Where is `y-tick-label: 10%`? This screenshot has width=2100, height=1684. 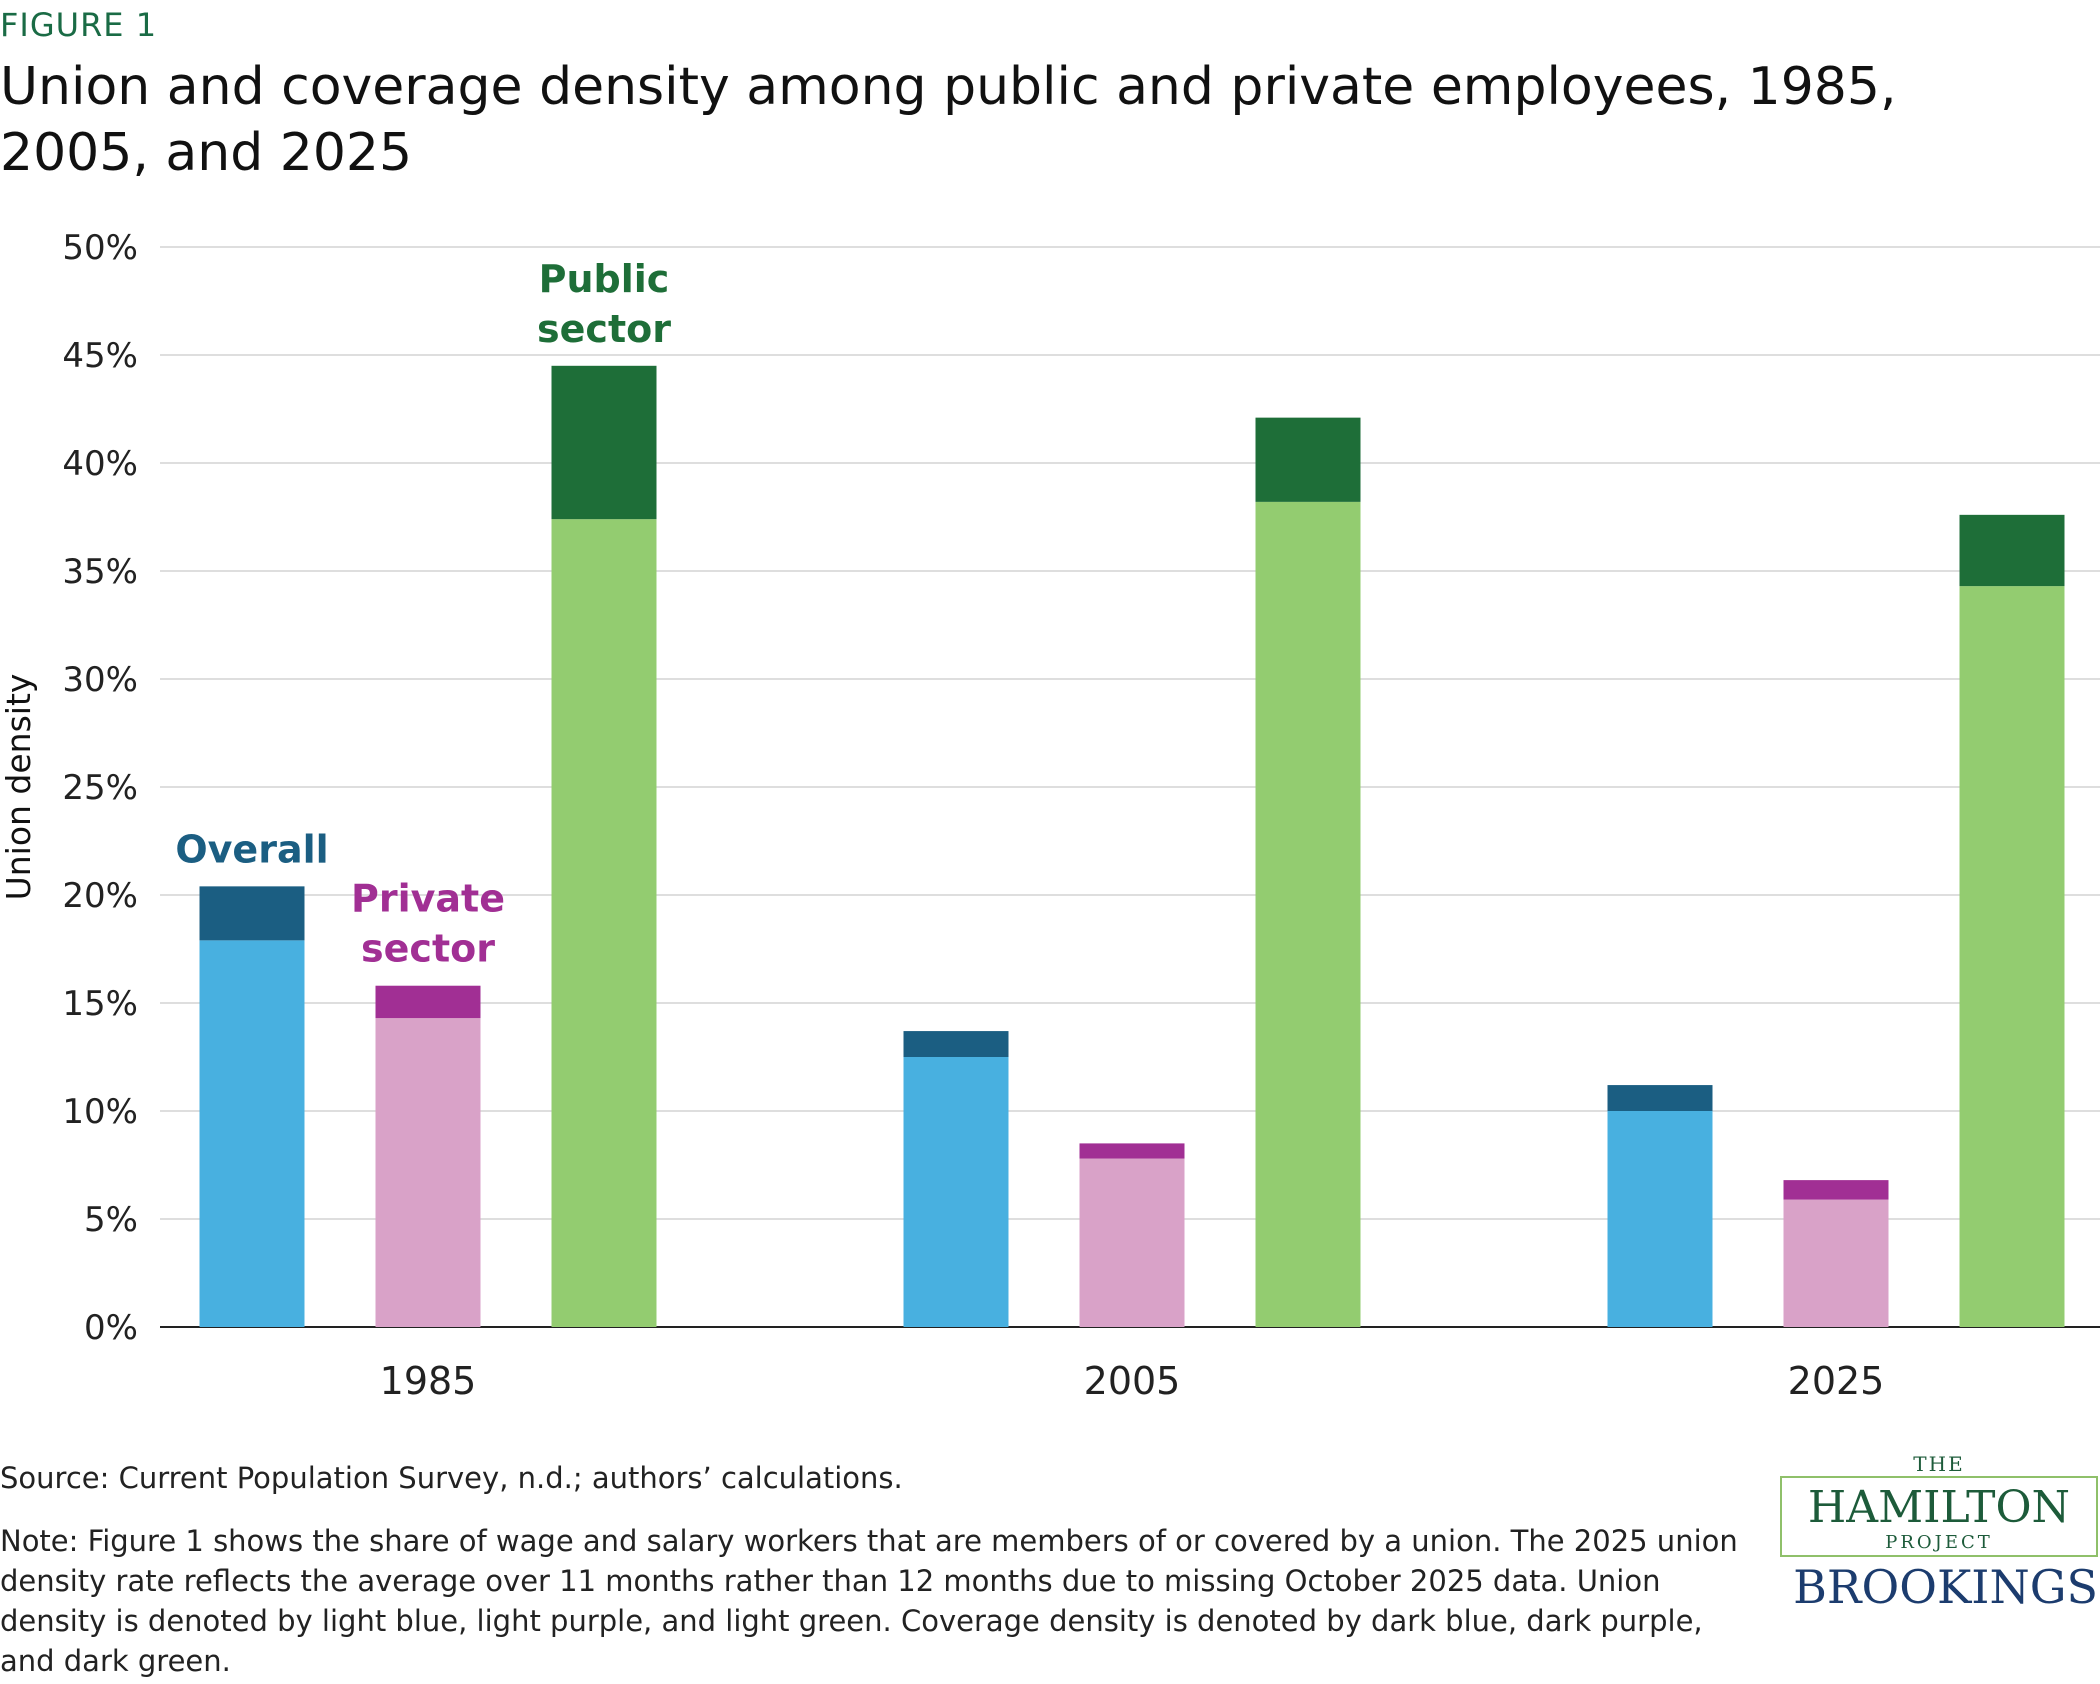
y-tick-label: 10% is located at coordinates (100, 1112).